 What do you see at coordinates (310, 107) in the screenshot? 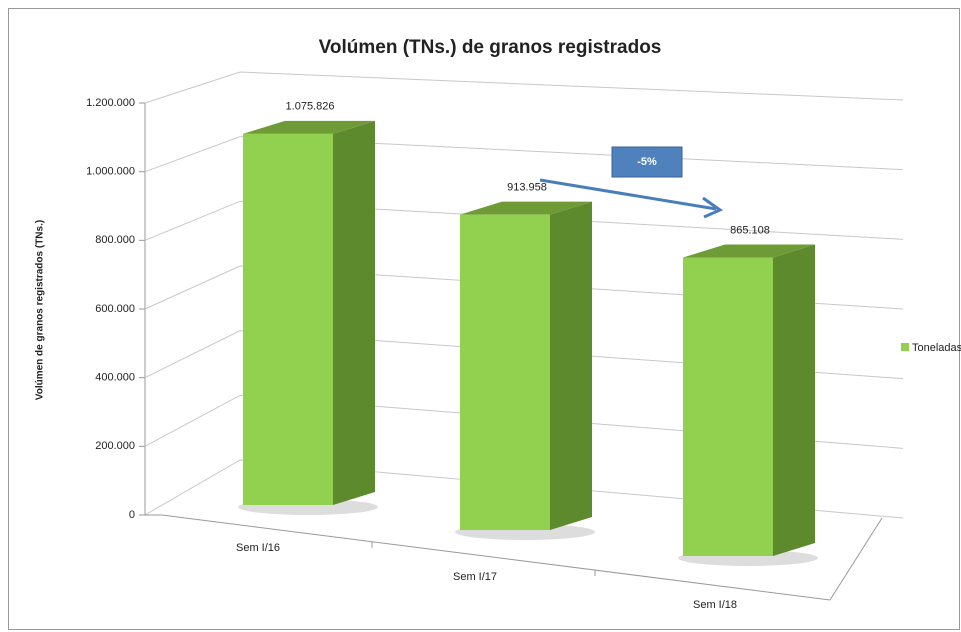
I see `data-label: 1.075.826` at bounding box center [310, 107].